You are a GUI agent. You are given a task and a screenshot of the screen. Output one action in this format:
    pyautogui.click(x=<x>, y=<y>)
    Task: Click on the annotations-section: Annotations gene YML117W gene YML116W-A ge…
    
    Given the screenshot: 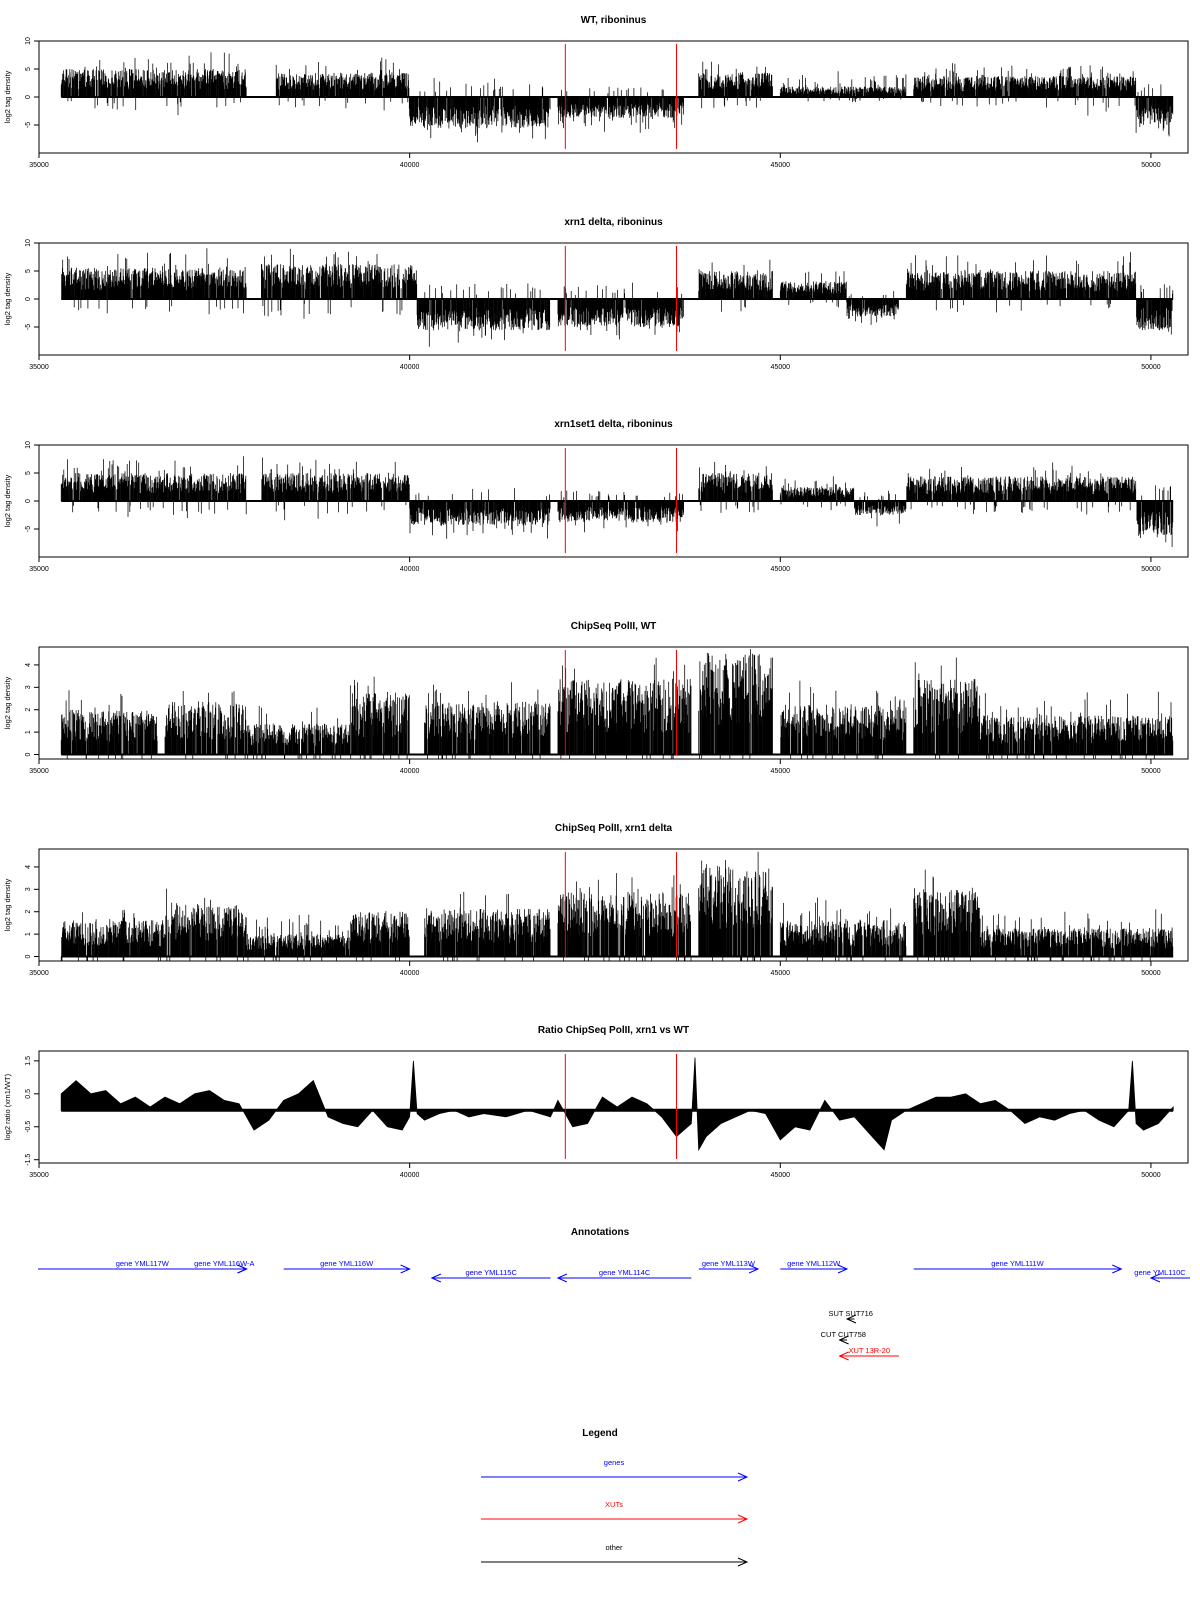 What is the action you would take?
    pyautogui.click(x=614, y=1294)
    